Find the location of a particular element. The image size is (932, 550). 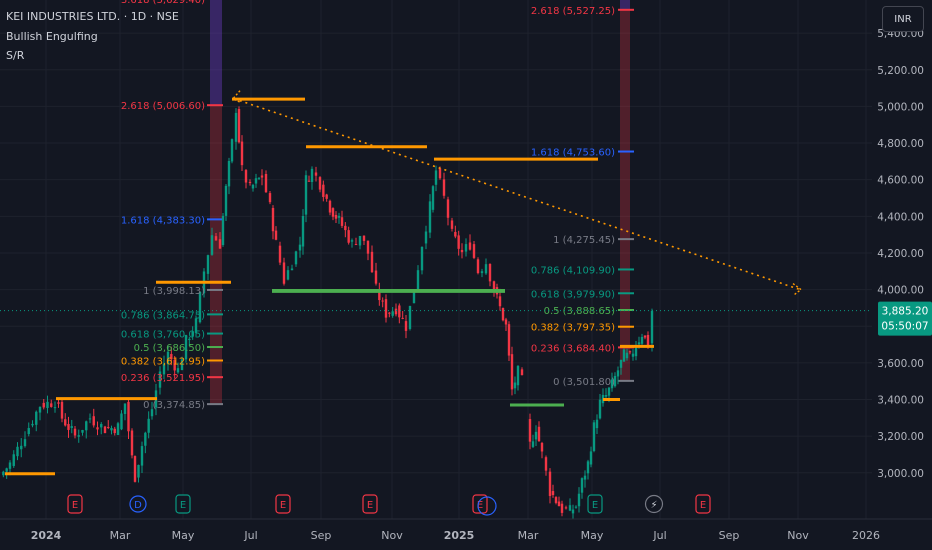

fib-level-label-top: 3.618 (5,629.40) is located at coordinates (163, 3).